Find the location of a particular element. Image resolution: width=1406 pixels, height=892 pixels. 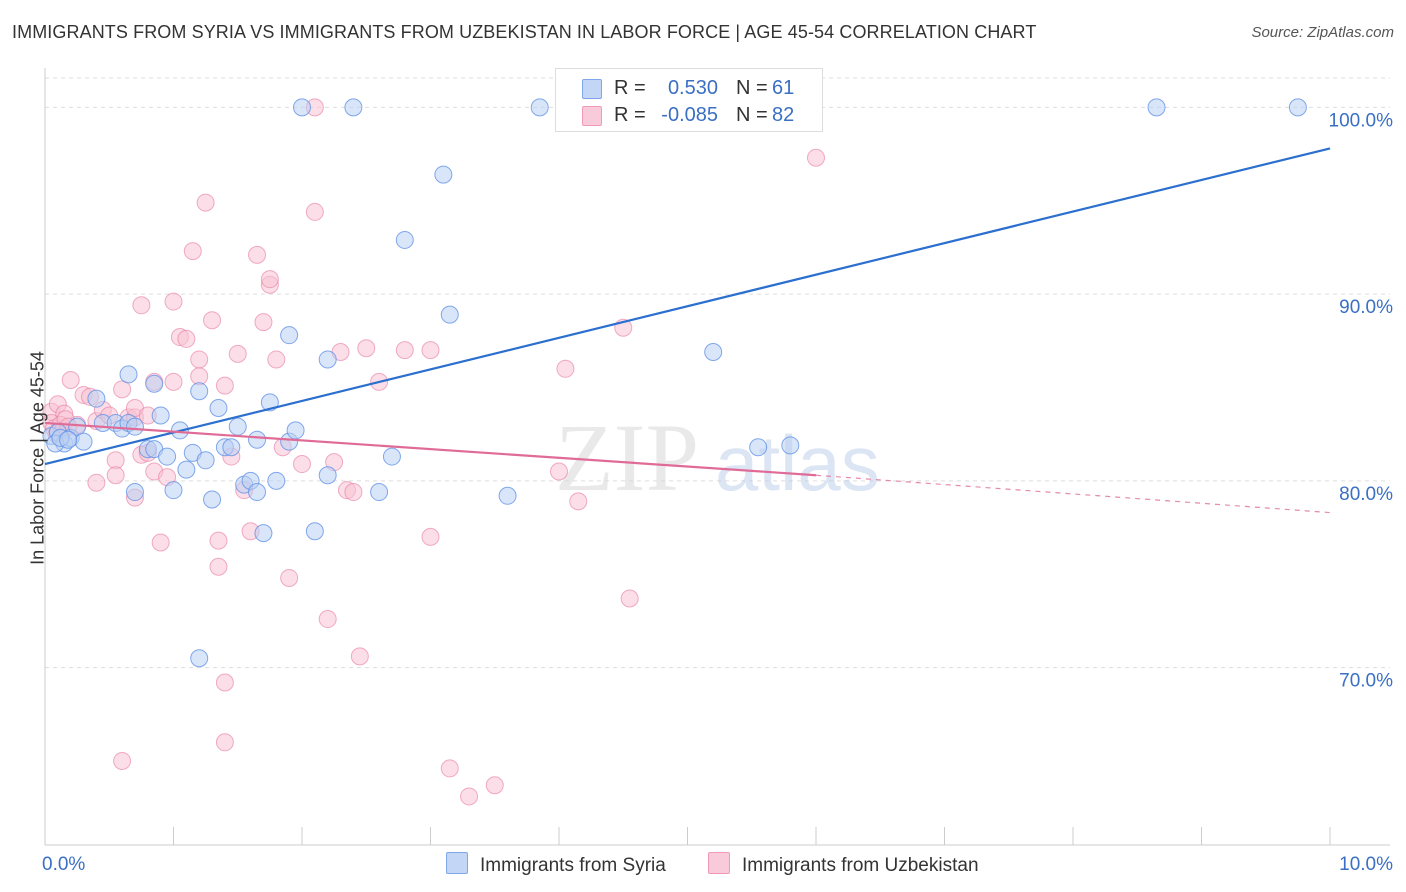

syria-legend-swatch is located at coordinates (457, 863).